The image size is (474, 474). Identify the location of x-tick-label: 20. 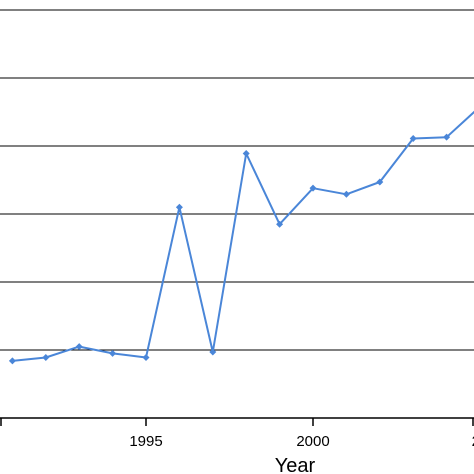
(473, 441).